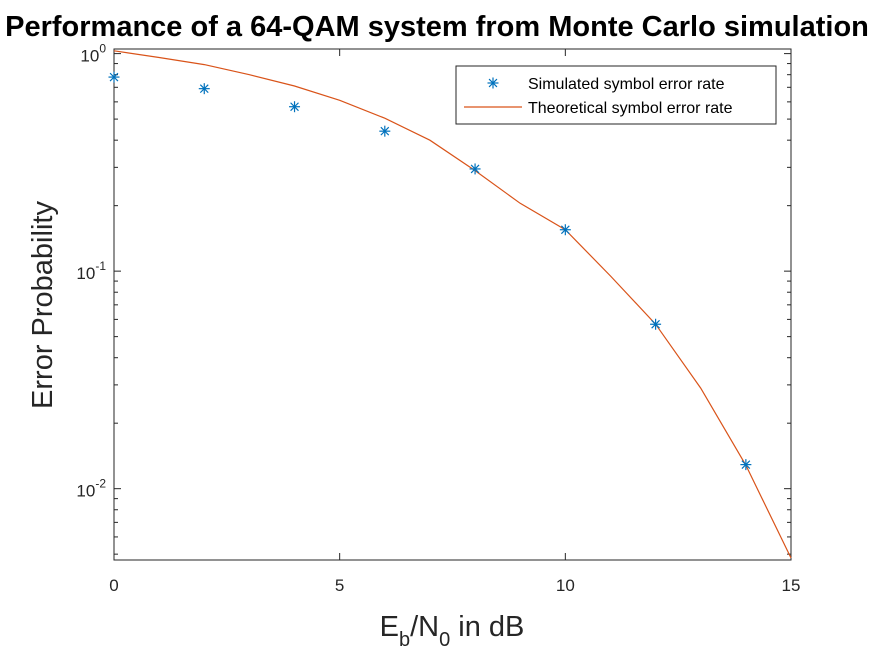 This screenshot has height=656, width=875. Describe the element at coordinates (487, 627) in the screenshot. I see `x-label-in-db: in dB` at that location.